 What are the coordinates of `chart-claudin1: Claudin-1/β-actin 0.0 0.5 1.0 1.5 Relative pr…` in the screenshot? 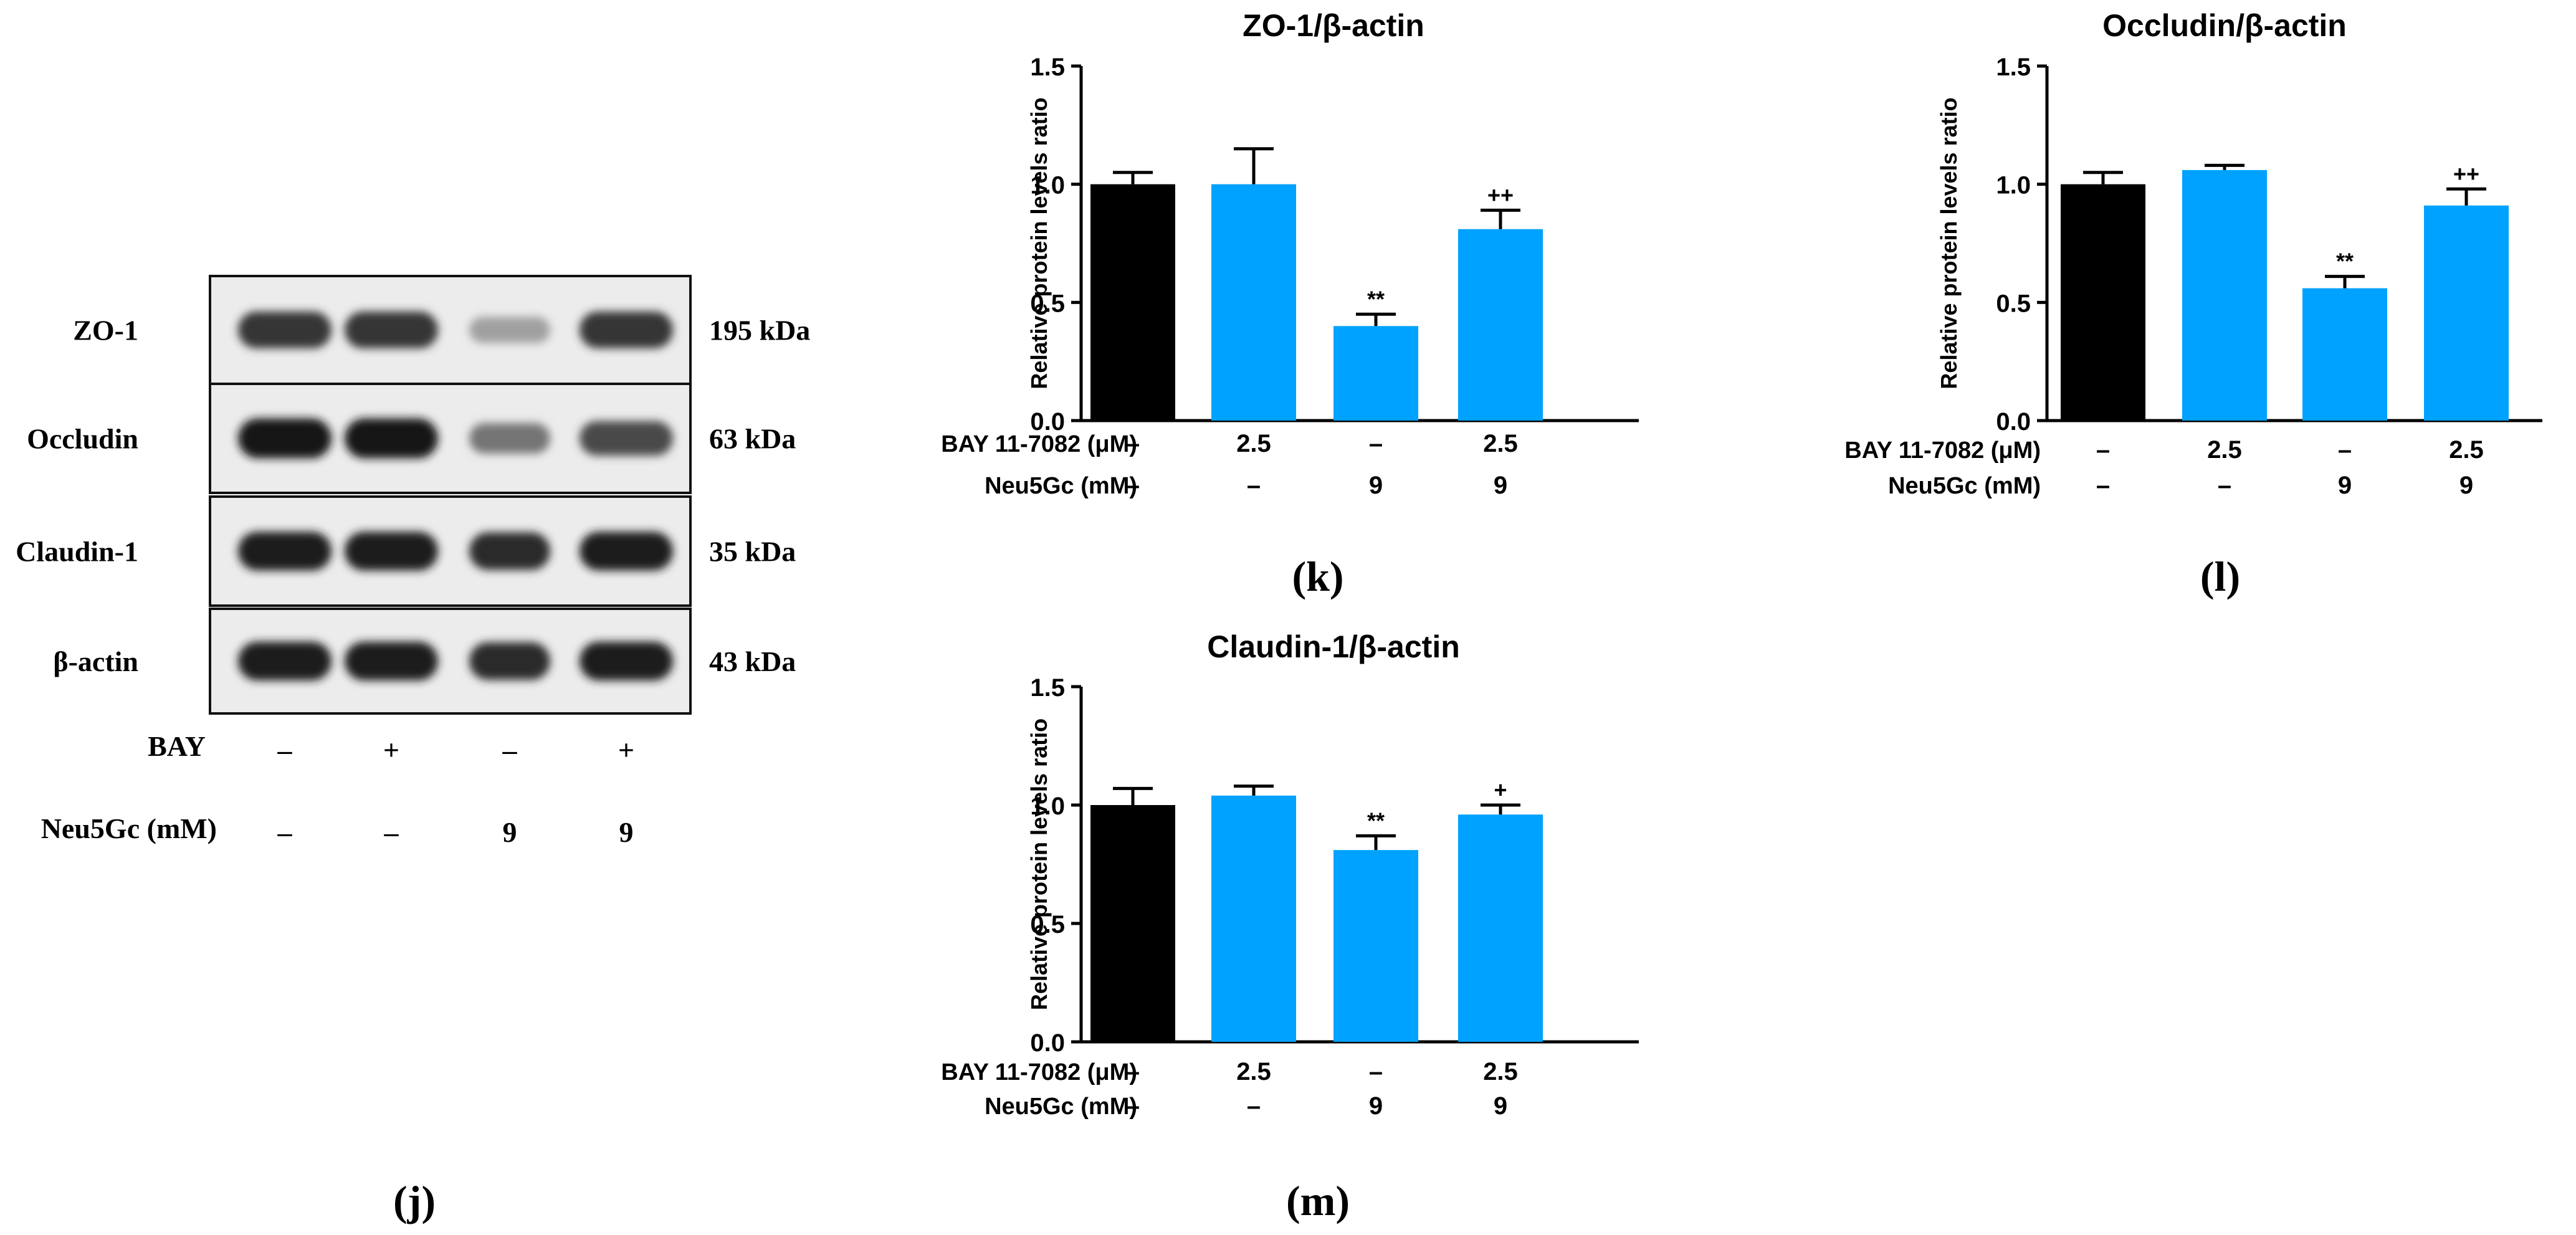 It's located at (1290, 875).